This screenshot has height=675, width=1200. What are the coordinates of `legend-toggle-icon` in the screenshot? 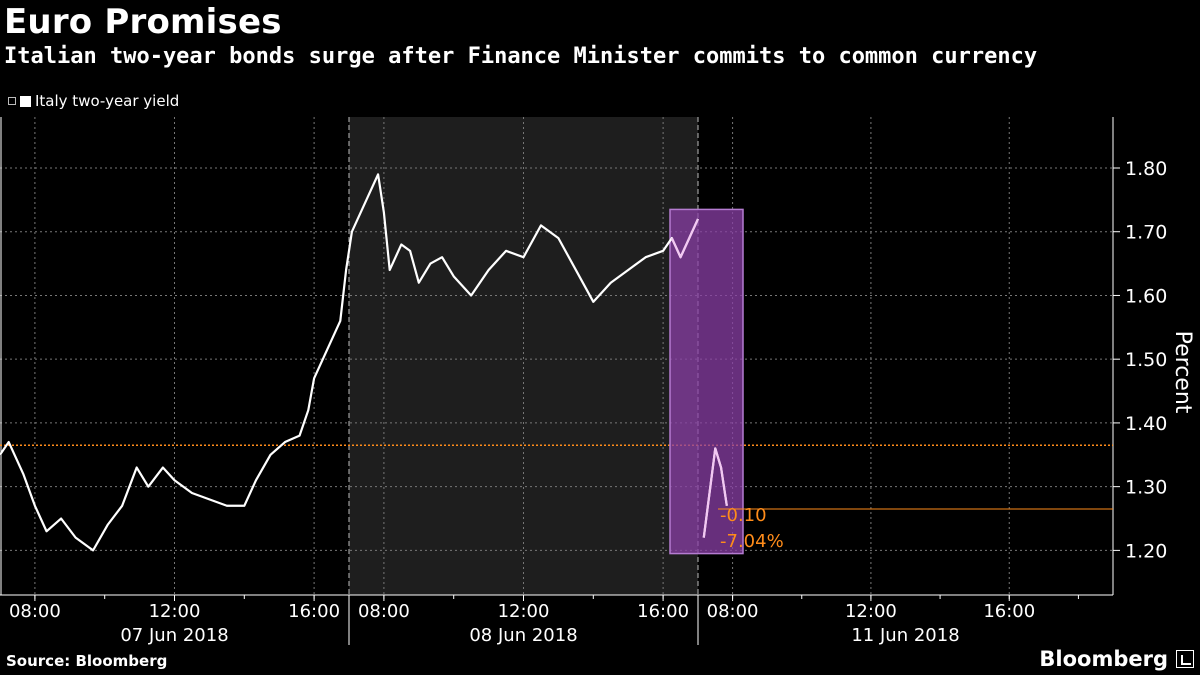 It's located at (12, 101).